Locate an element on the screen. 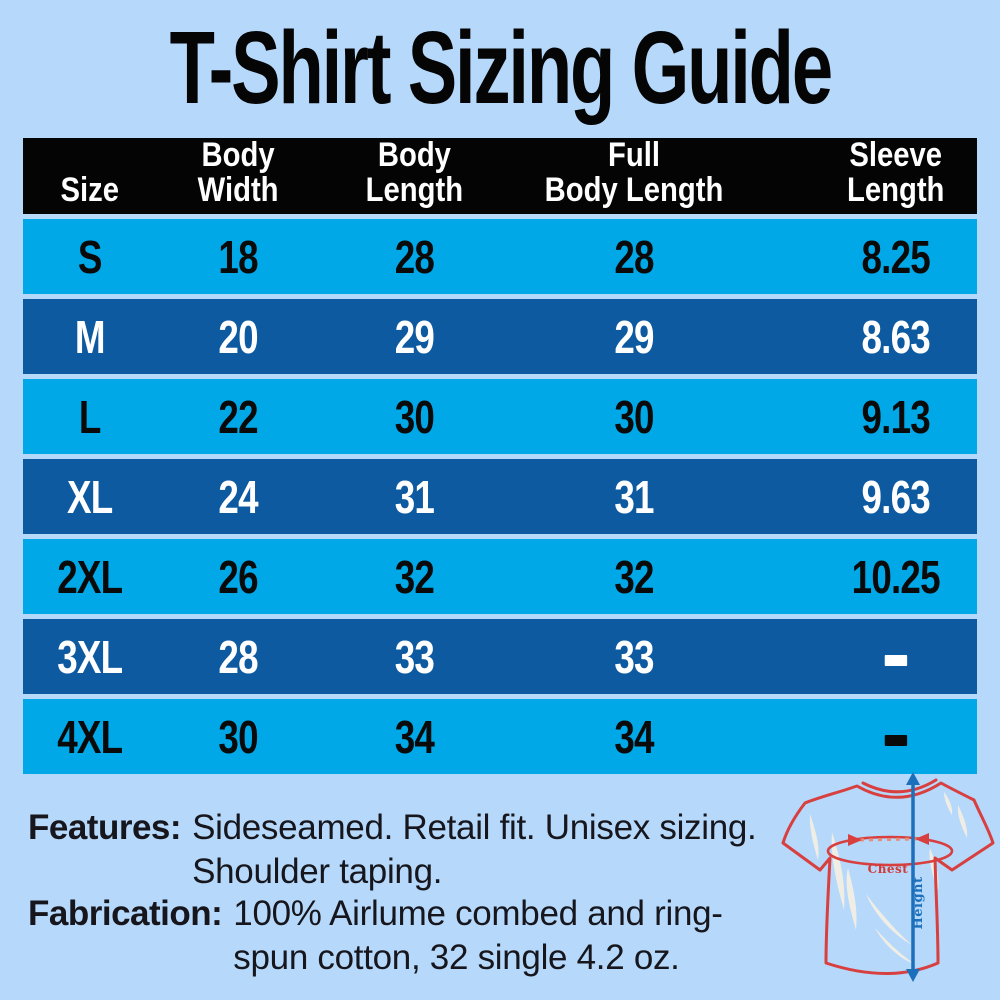 This screenshot has height=1000, width=1000. tshirt-outline is located at coordinates (888, 878).